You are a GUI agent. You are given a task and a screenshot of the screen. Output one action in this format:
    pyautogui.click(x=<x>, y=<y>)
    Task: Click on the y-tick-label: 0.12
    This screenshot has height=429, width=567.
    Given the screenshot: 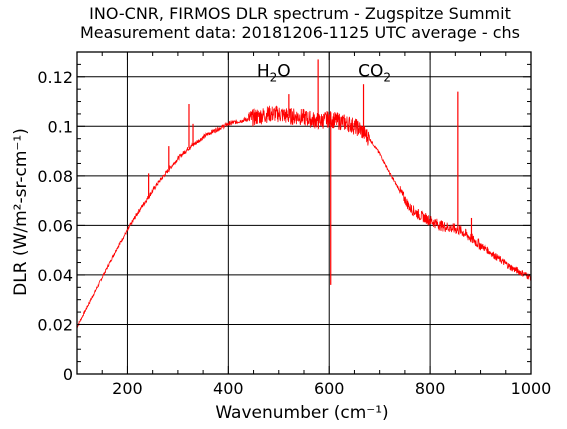 What is the action you would take?
    pyautogui.click(x=55, y=77)
    